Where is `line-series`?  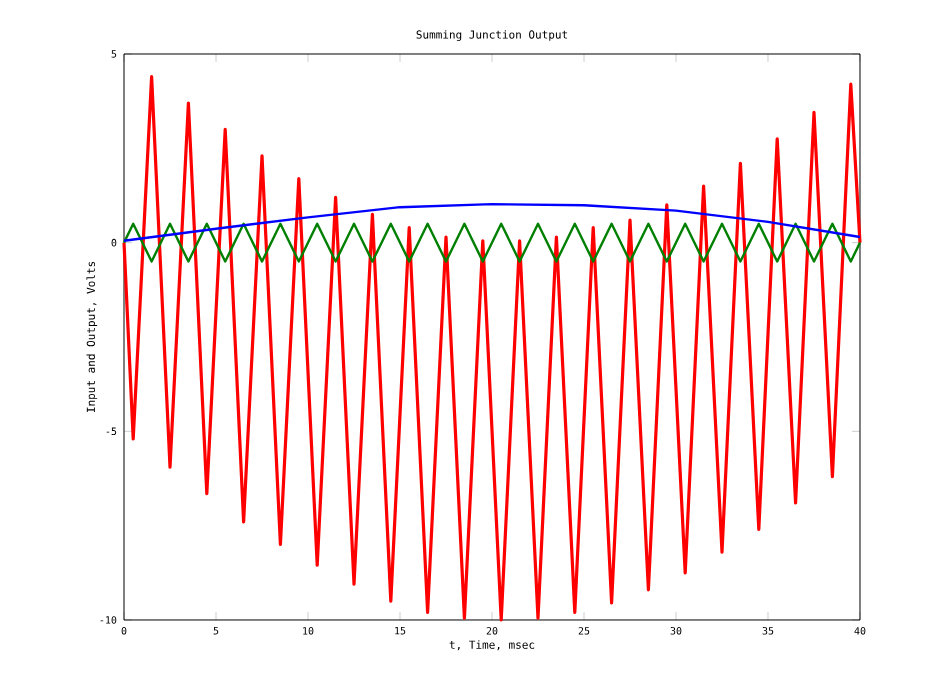
line-series is located at coordinates (492, 222).